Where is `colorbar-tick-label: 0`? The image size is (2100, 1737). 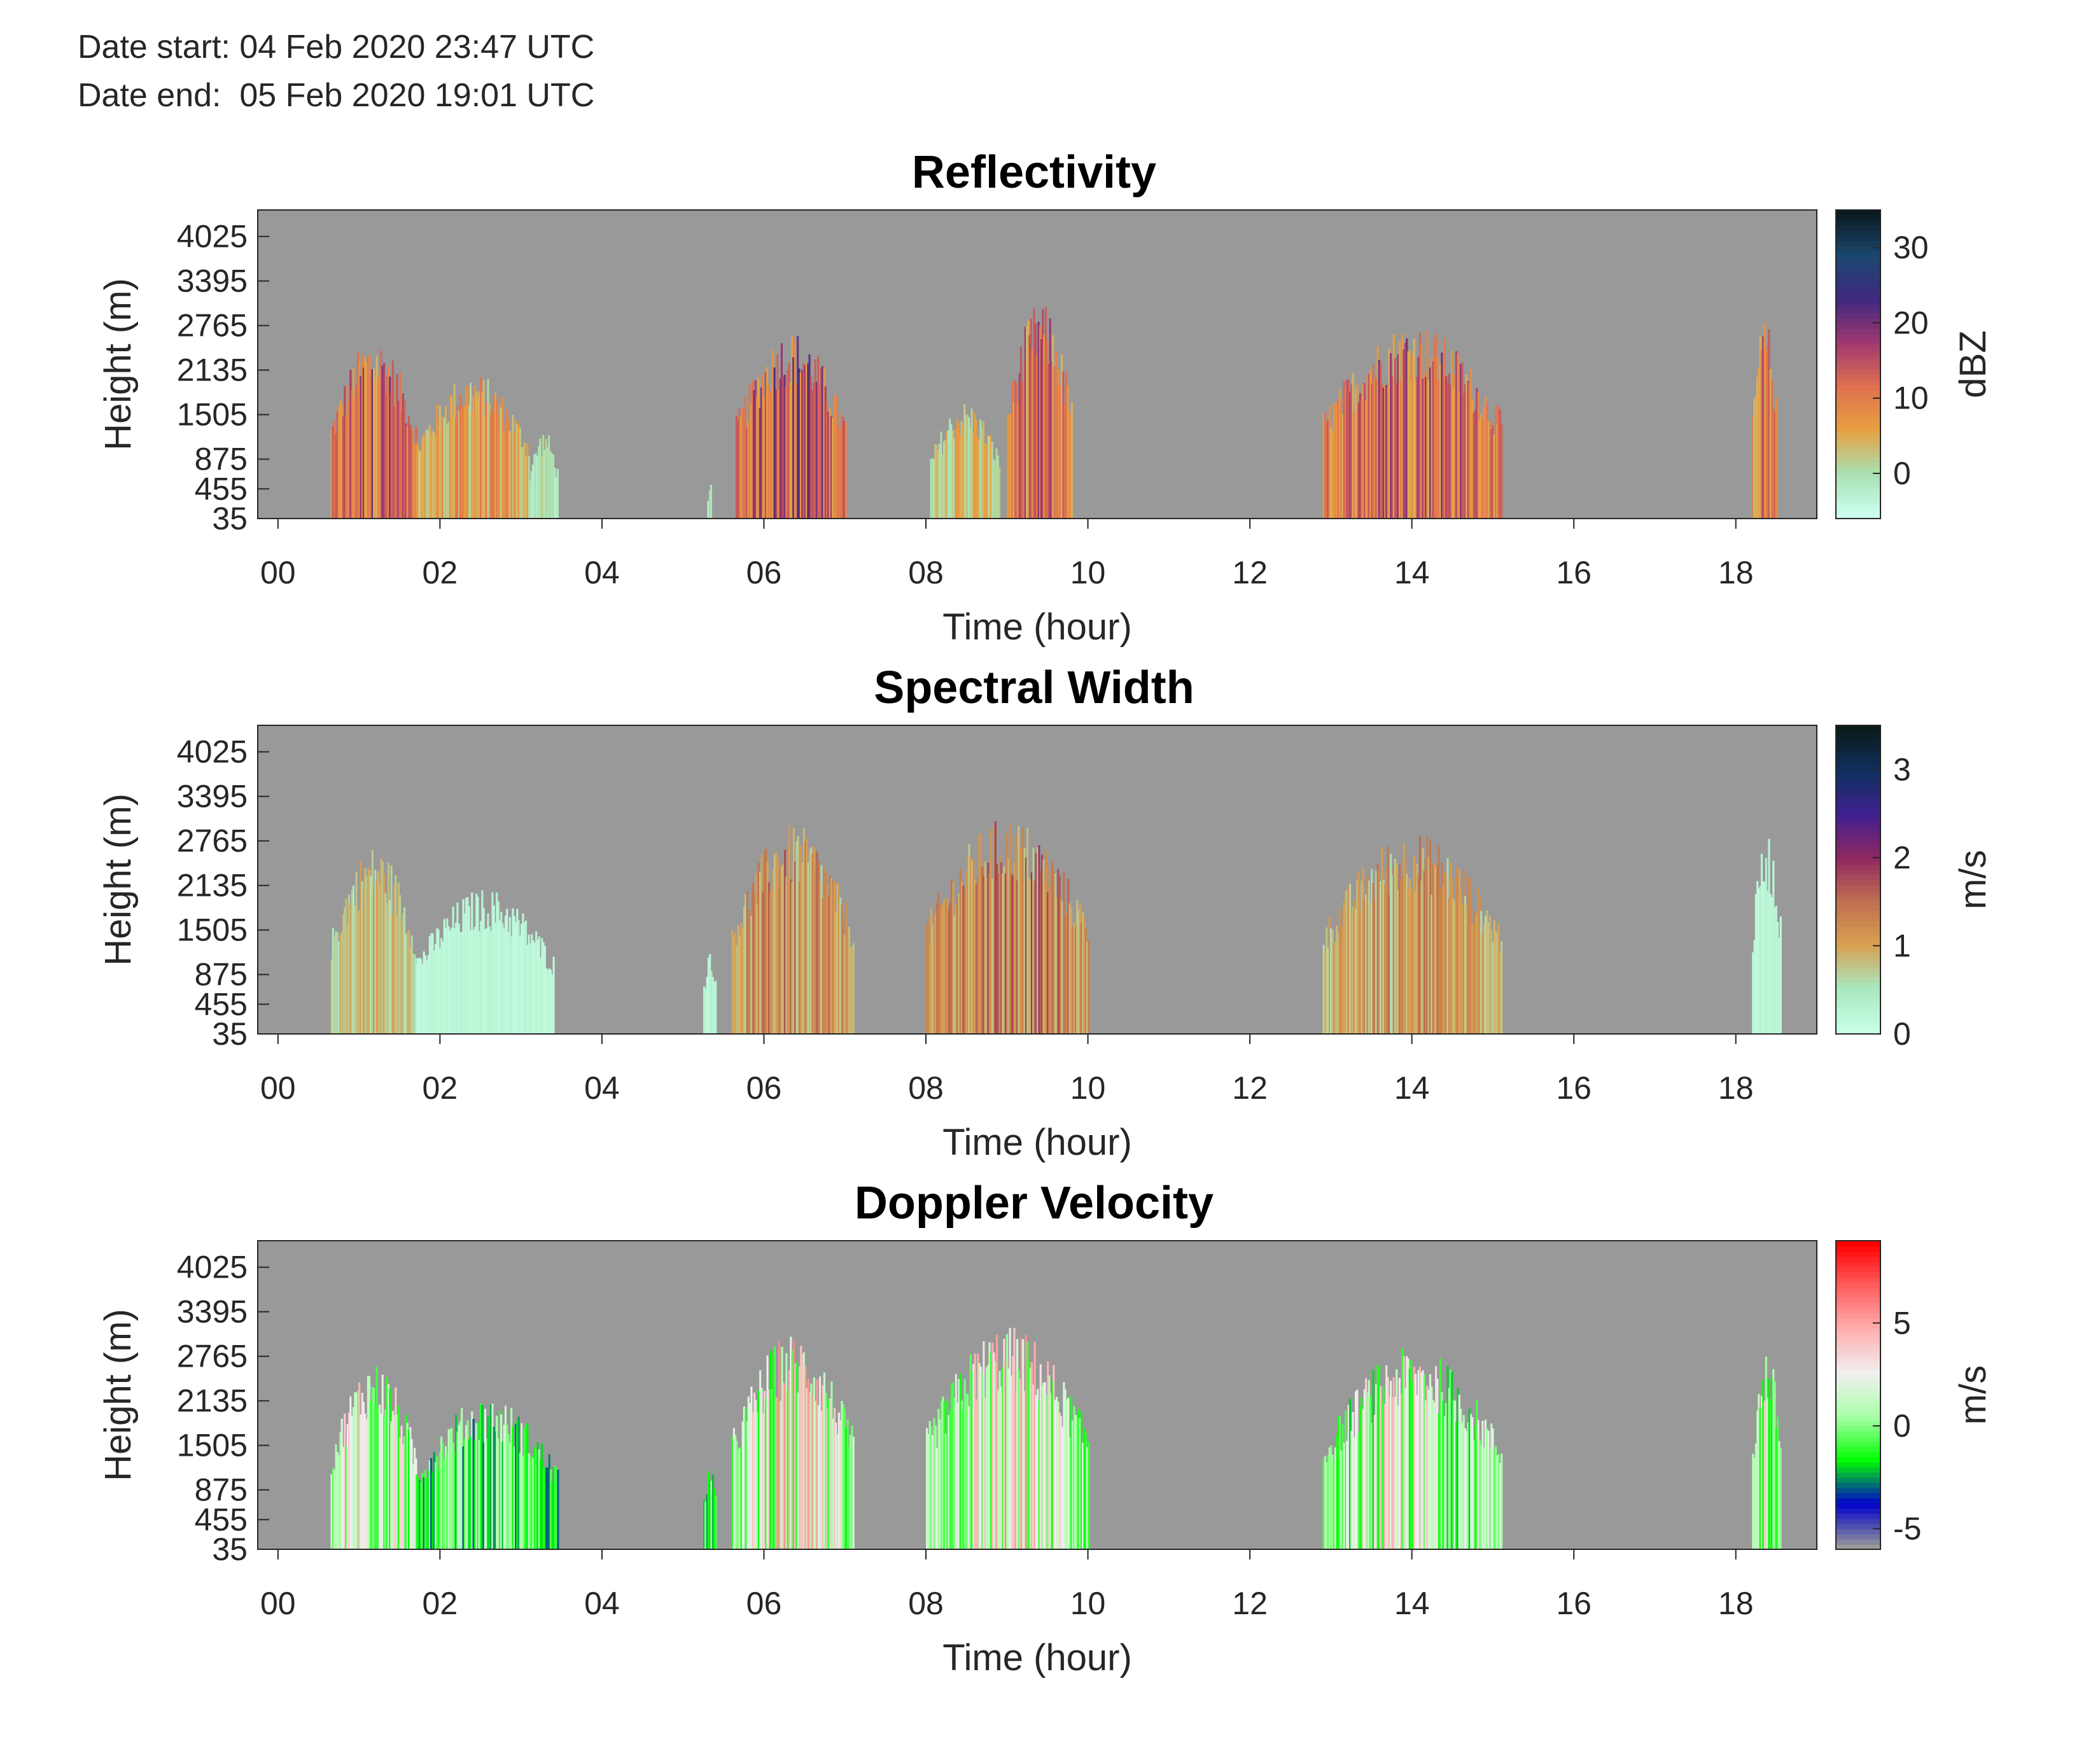 colorbar-tick-label: 0 is located at coordinates (1902, 1034).